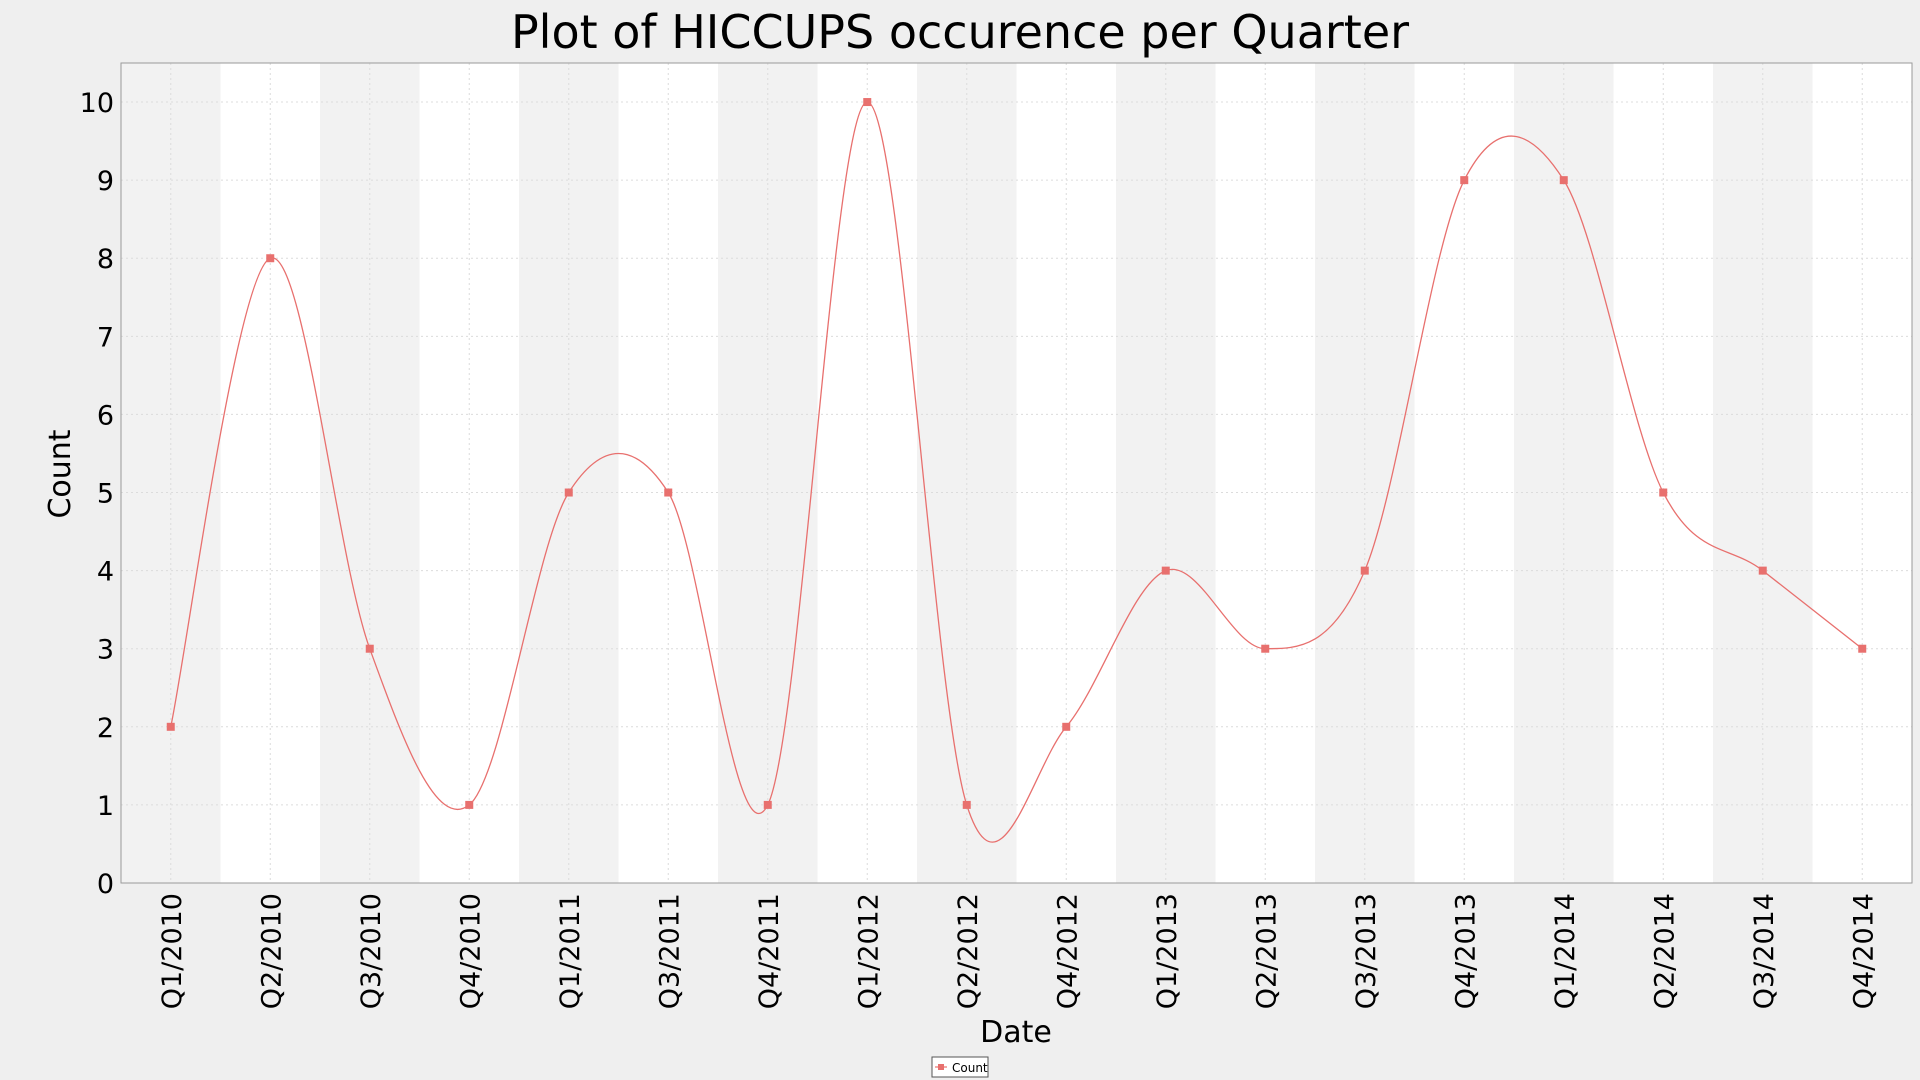 The height and width of the screenshot is (1080, 1920). Describe the element at coordinates (97, 103) in the screenshot. I see `y-tick-label: 10` at that location.